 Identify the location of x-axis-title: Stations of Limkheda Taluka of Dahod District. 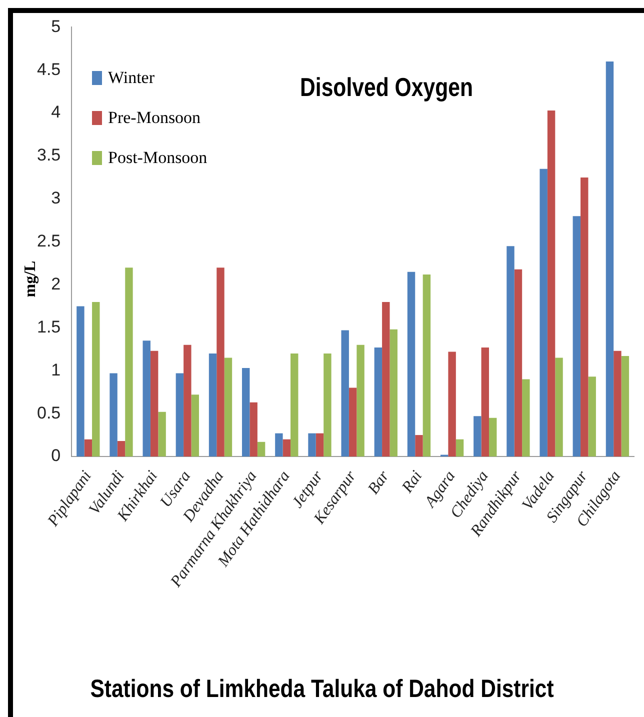
(322, 689).